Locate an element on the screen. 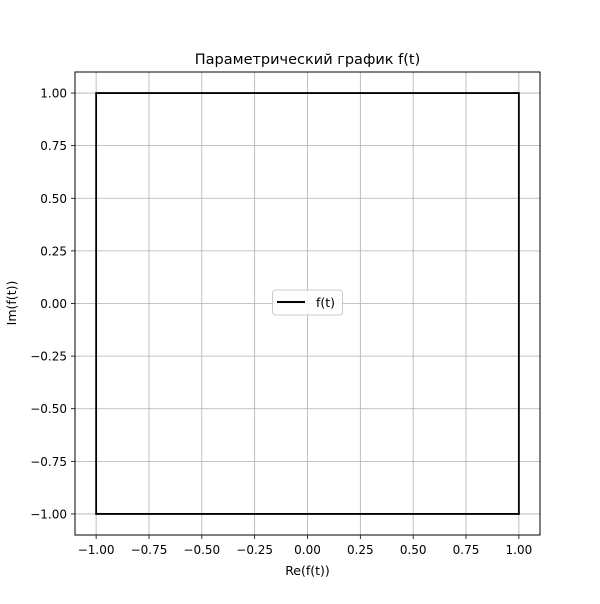  x-tick-label: −0.75 is located at coordinates (149, 550).